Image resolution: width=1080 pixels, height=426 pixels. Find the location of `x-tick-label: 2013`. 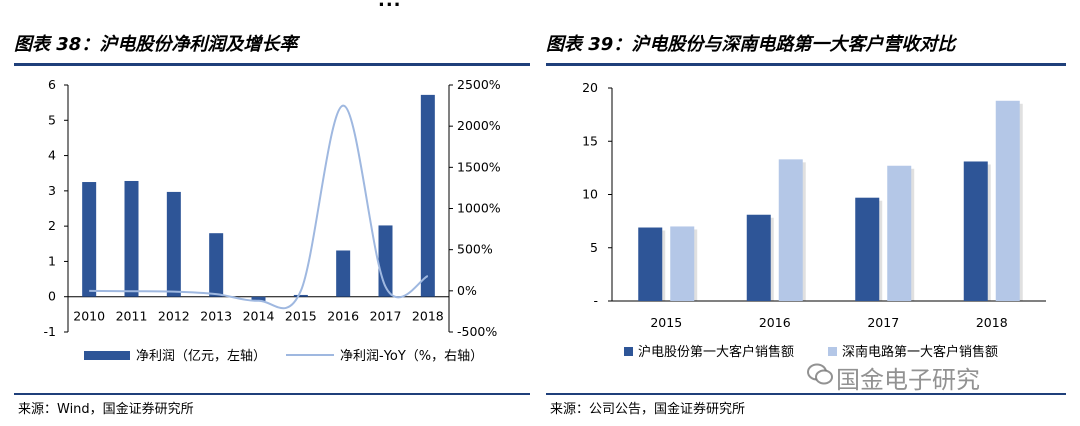

x-tick-label: 2013 is located at coordinates (216, 316).